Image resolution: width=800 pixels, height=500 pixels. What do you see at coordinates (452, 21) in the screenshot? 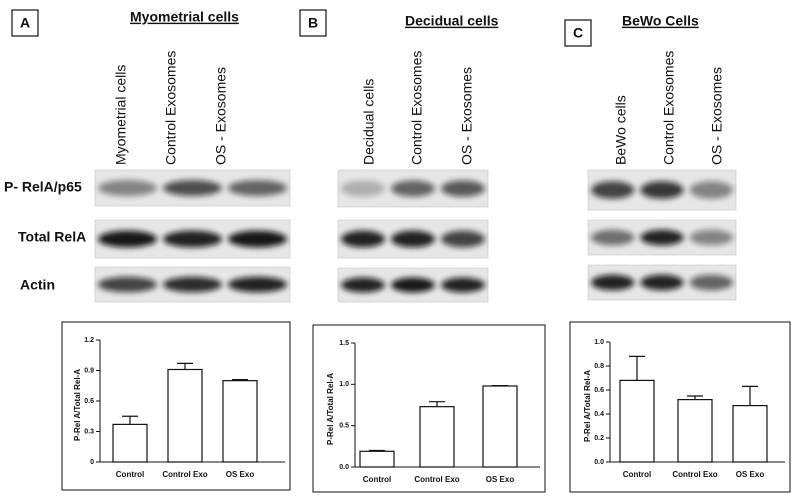
I see `panel-title: Decidual cells` at bounding box center [452, 21].